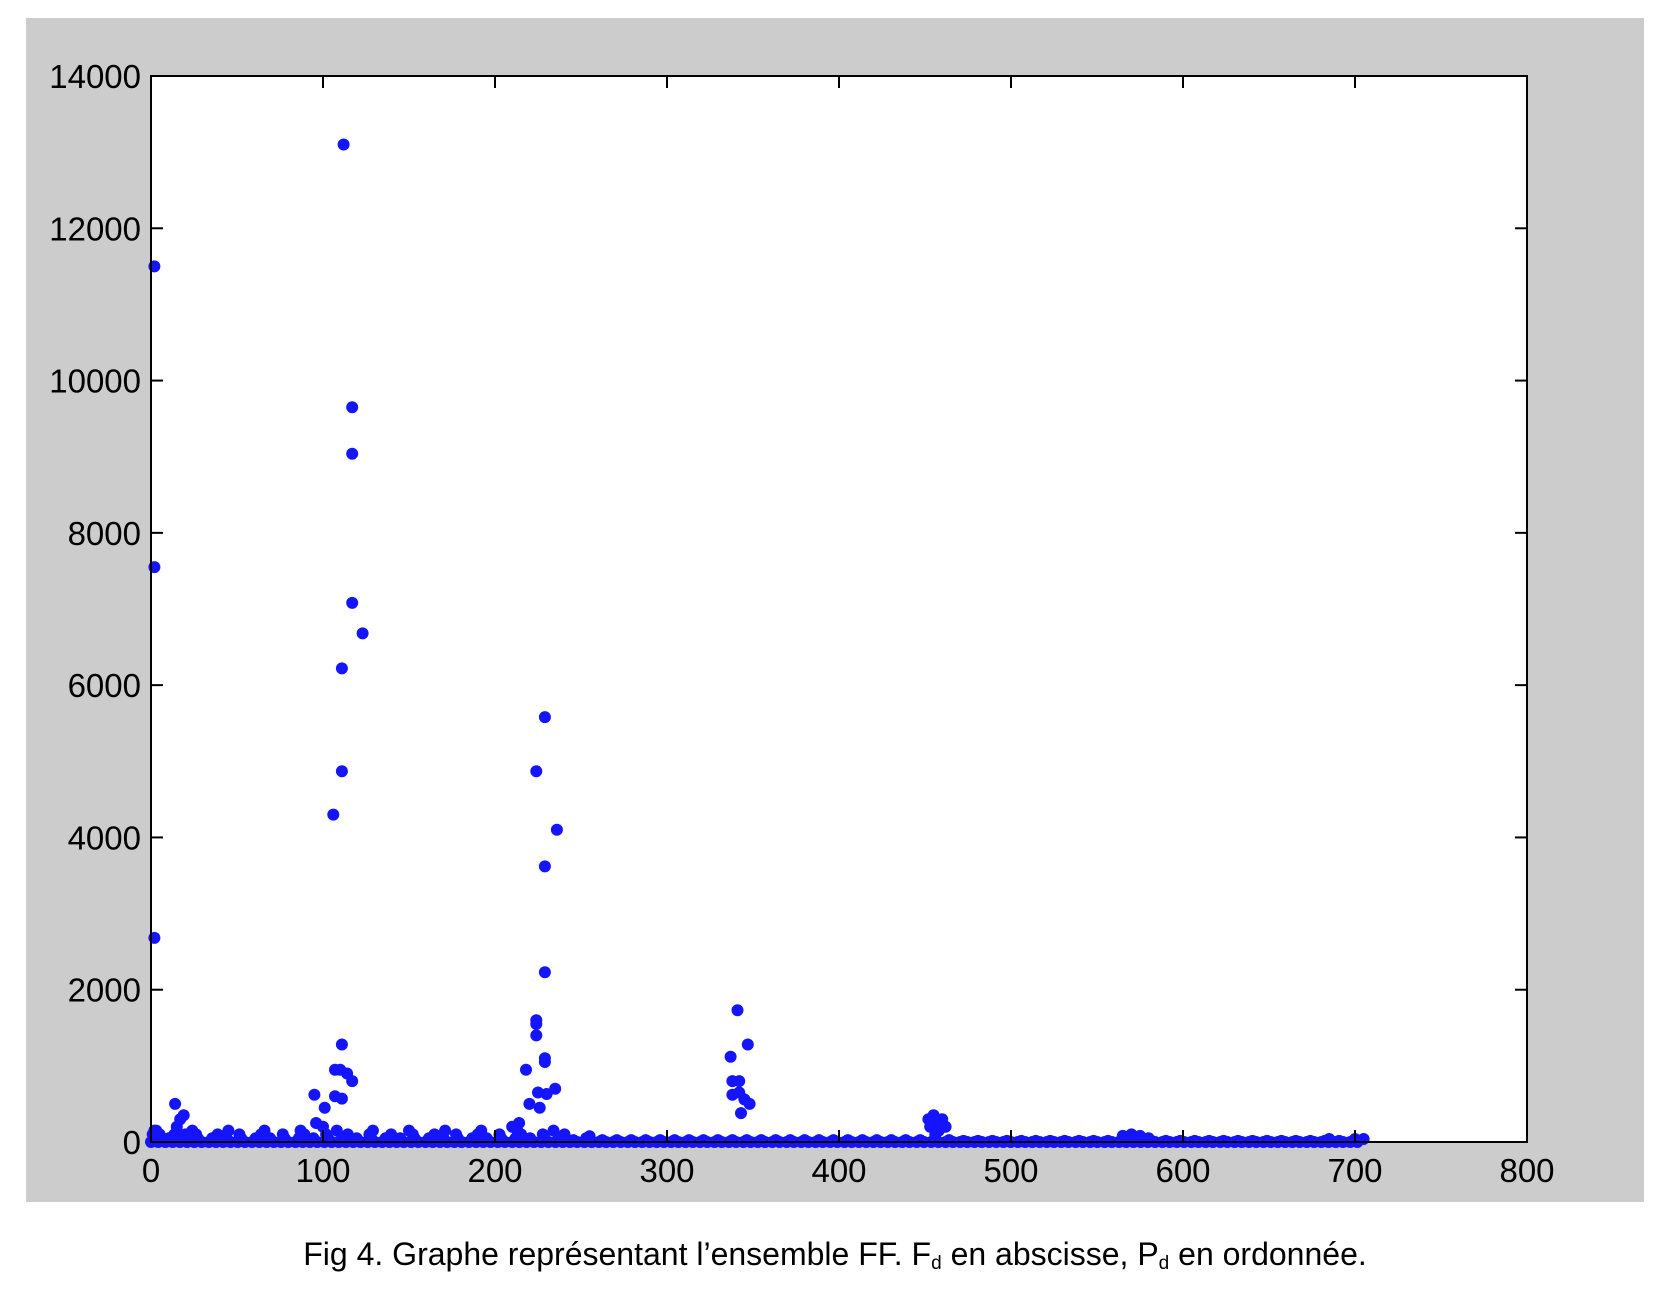 The width and height of the screenshot is (1670, 1298). What do you see at coordinates (104, 533) in the screenshot?
I see `y-tick-label: 8000` at bounding box center [104, 533].